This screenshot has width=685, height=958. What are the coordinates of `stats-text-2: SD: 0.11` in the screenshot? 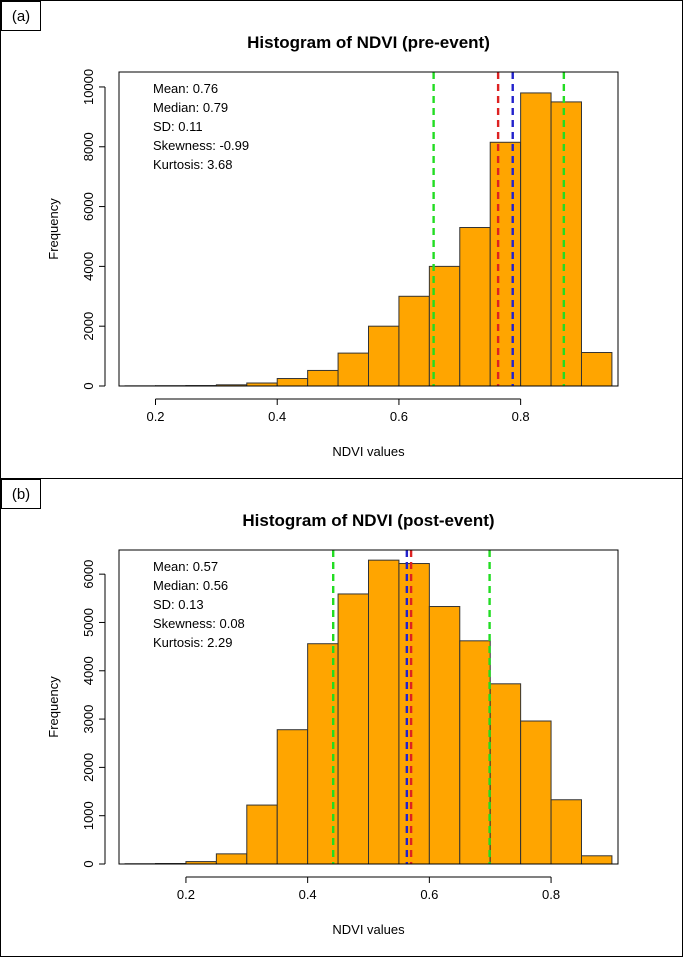 It's located at (178, 126).